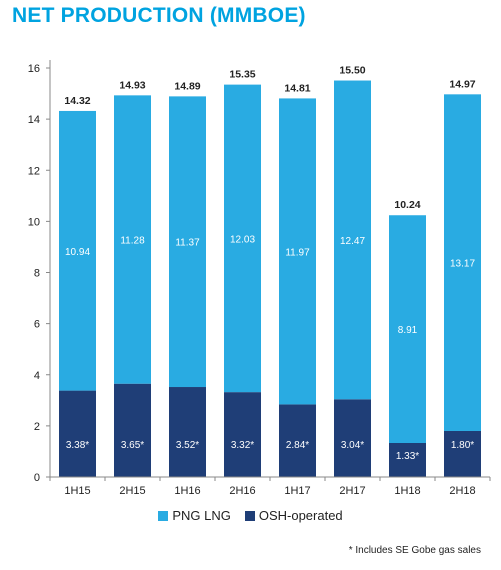  I want to click on legend-item-png-lng: PNG LNG, so click(194, 515).